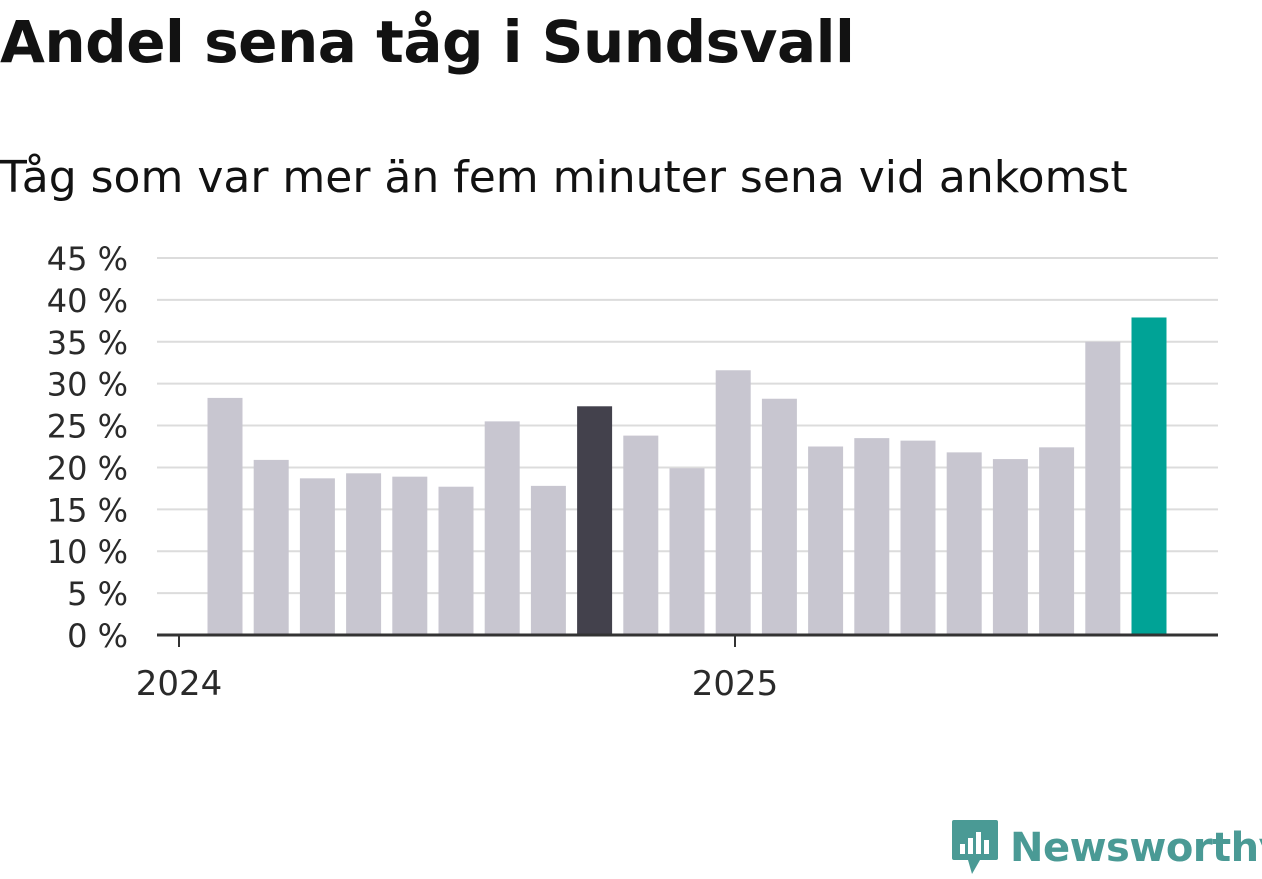  What do you see at coordinates (87, 510) in the screenshot?
I see `y-tick-label: 15 %` at bounding box center [87, 510].